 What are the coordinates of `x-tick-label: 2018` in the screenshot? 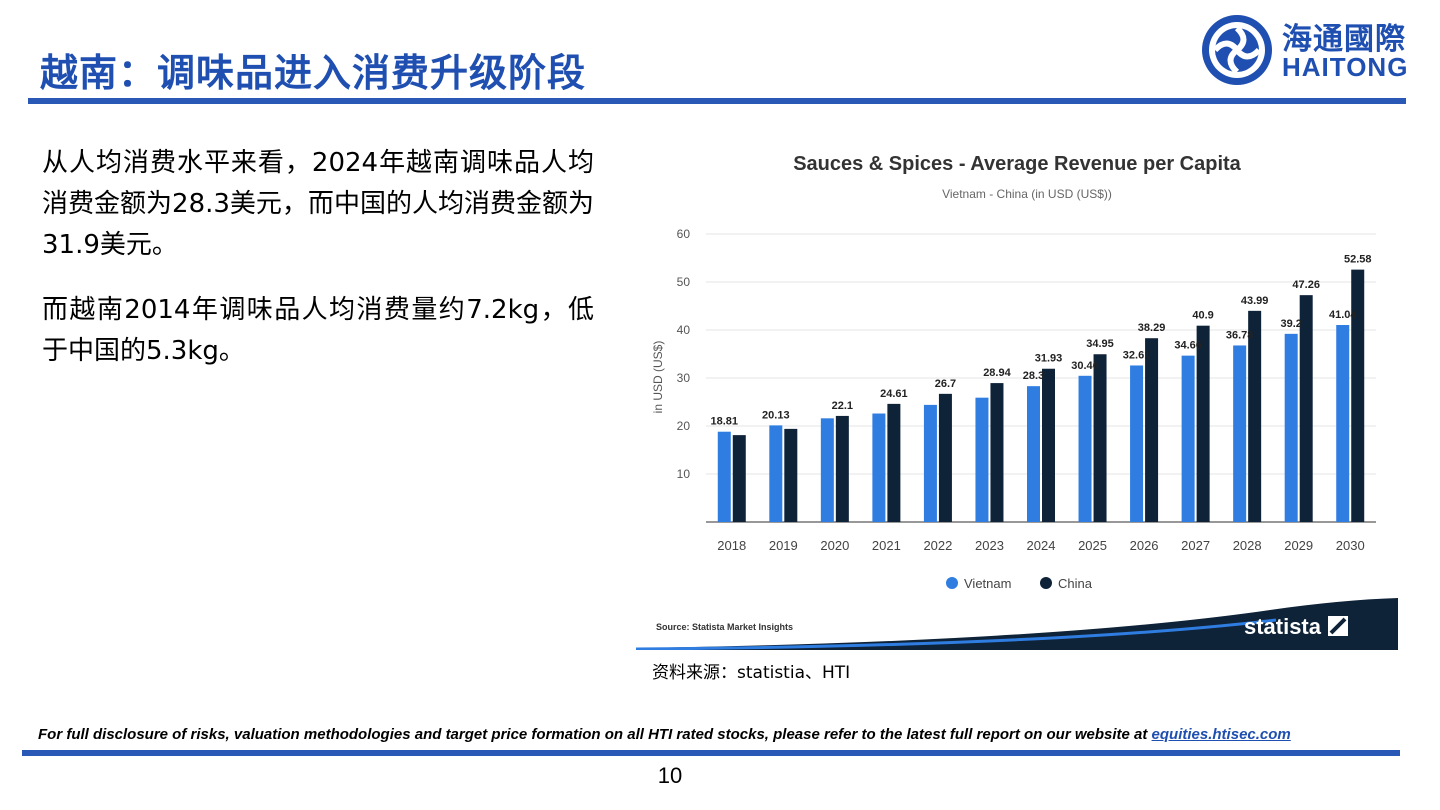 It's located at (731, 545).